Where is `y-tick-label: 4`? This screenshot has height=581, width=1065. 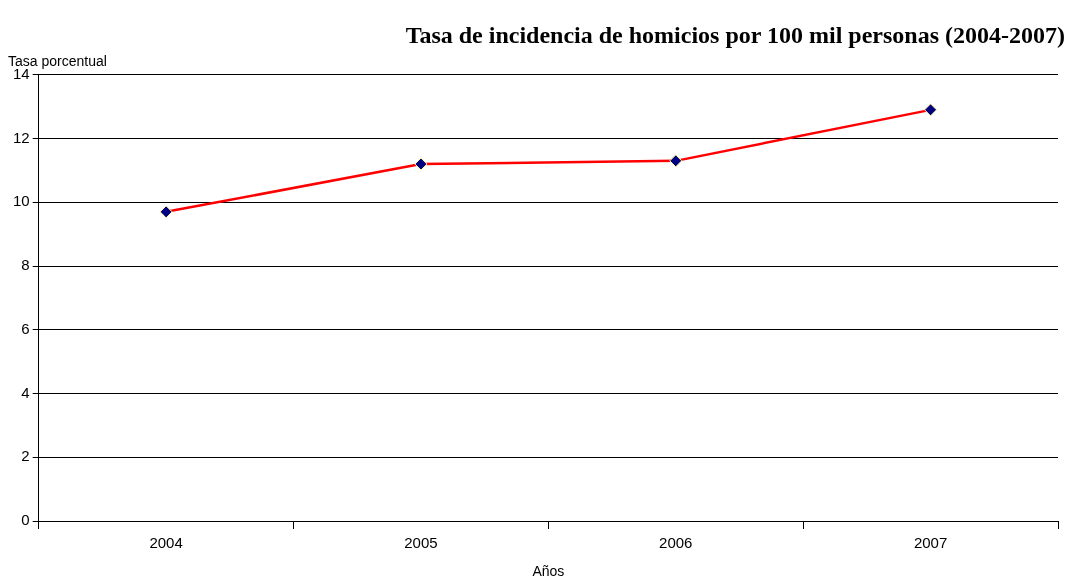
y-tick-label: 4 is located at coordinates (25, 392).